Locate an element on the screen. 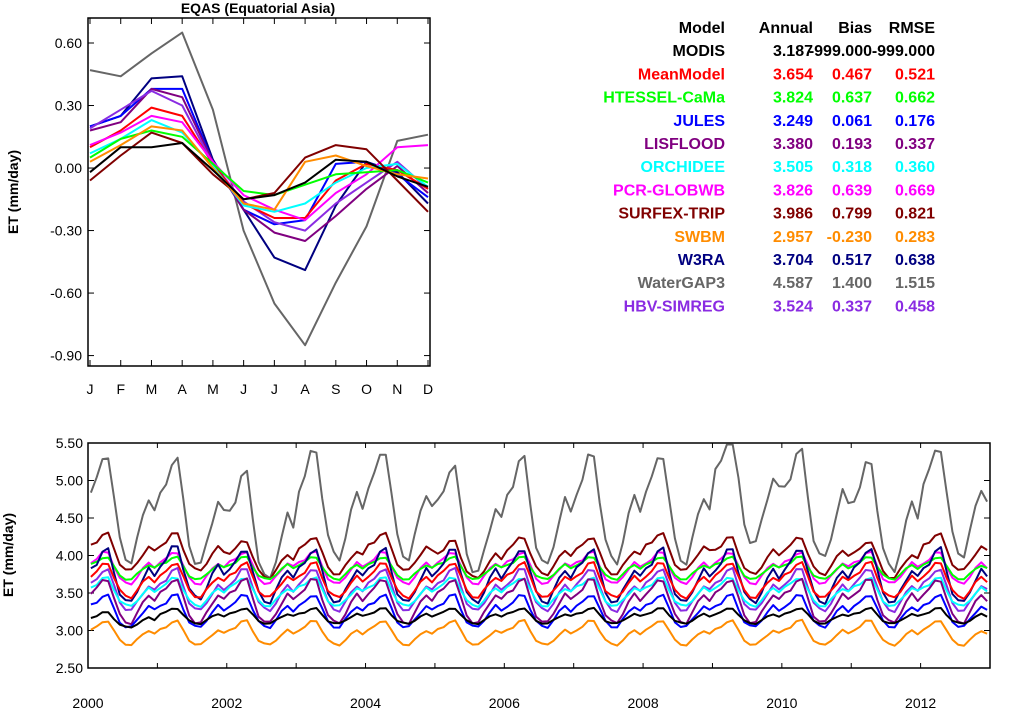  y-tick-label: 4.00 is located at coordinates (69, 556).